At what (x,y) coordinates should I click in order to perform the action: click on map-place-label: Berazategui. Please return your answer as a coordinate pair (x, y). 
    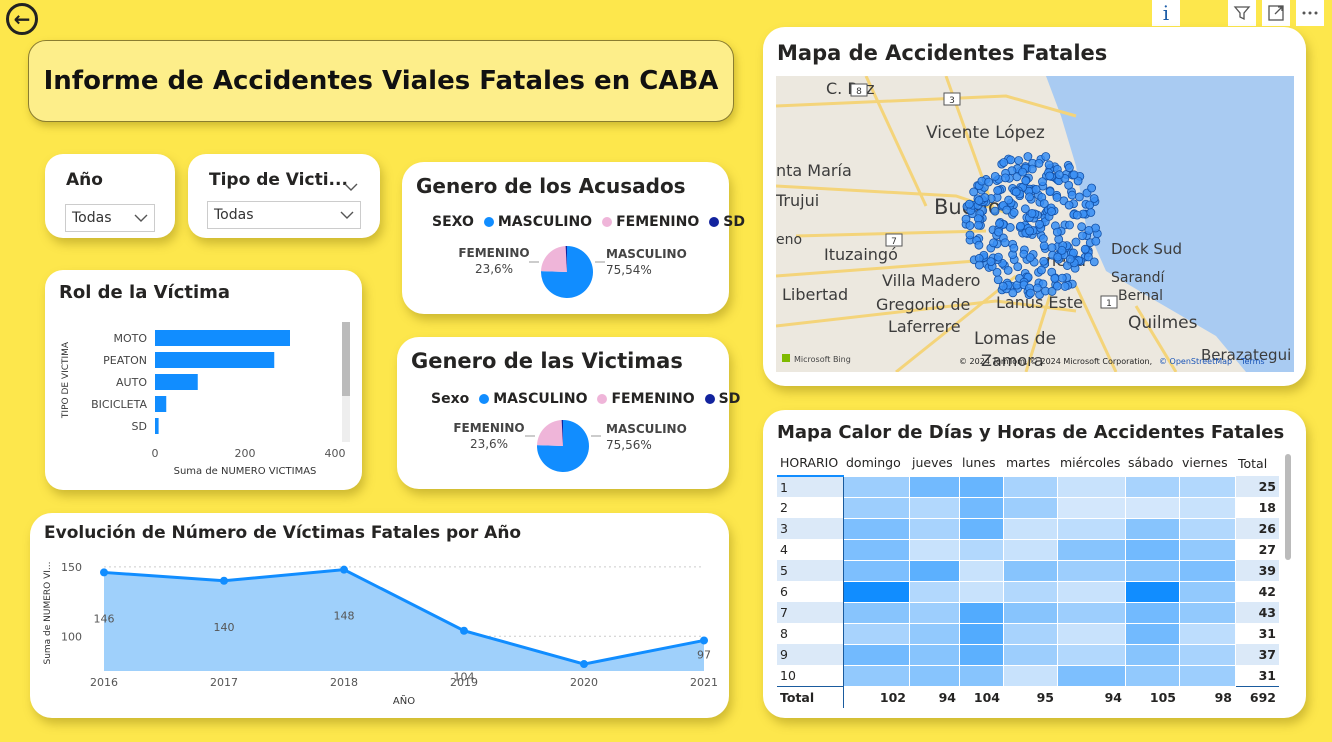
    Looking at the image, I should click on (1246, 355).